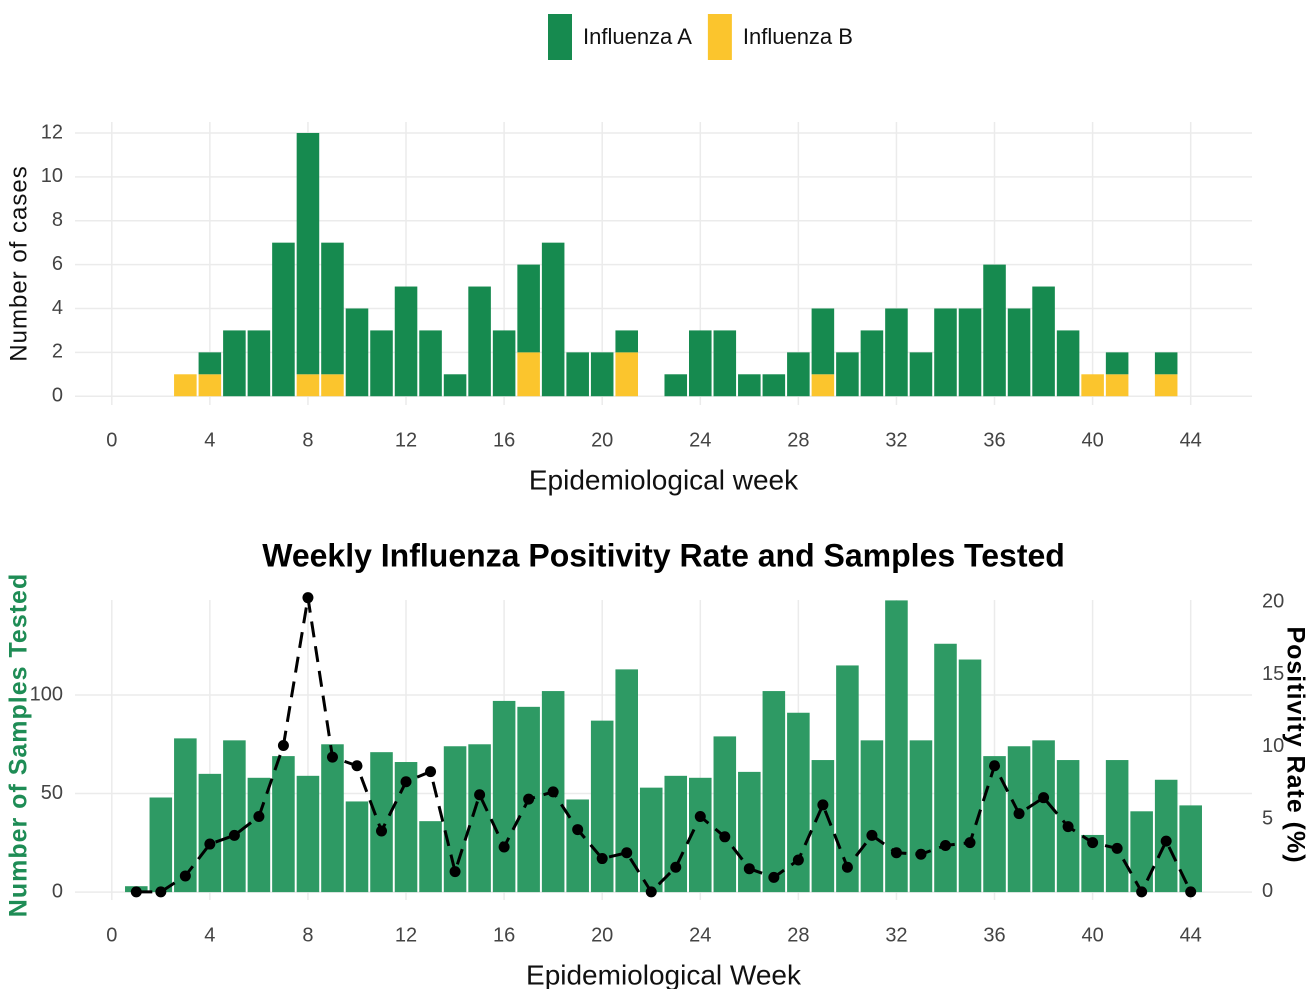 This screenshot has height=989, width=1307. Describe the element at coordinates (52, 132) in the screenshot. I see `y-tick-label: 12` at that location.